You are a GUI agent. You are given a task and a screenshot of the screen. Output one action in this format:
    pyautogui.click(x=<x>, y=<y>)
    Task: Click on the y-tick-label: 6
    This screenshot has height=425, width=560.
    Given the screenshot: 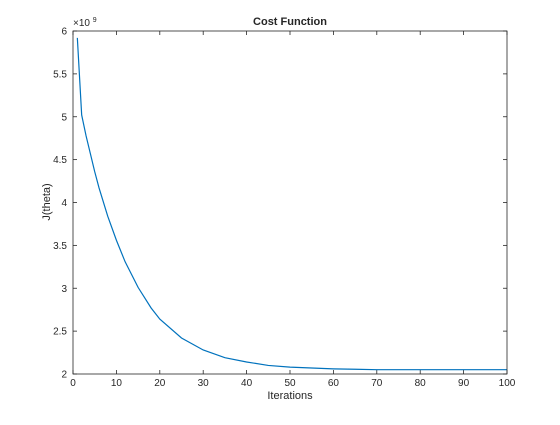 What is the action you would take?
    pyautogui.click(x=64, y=32)
    